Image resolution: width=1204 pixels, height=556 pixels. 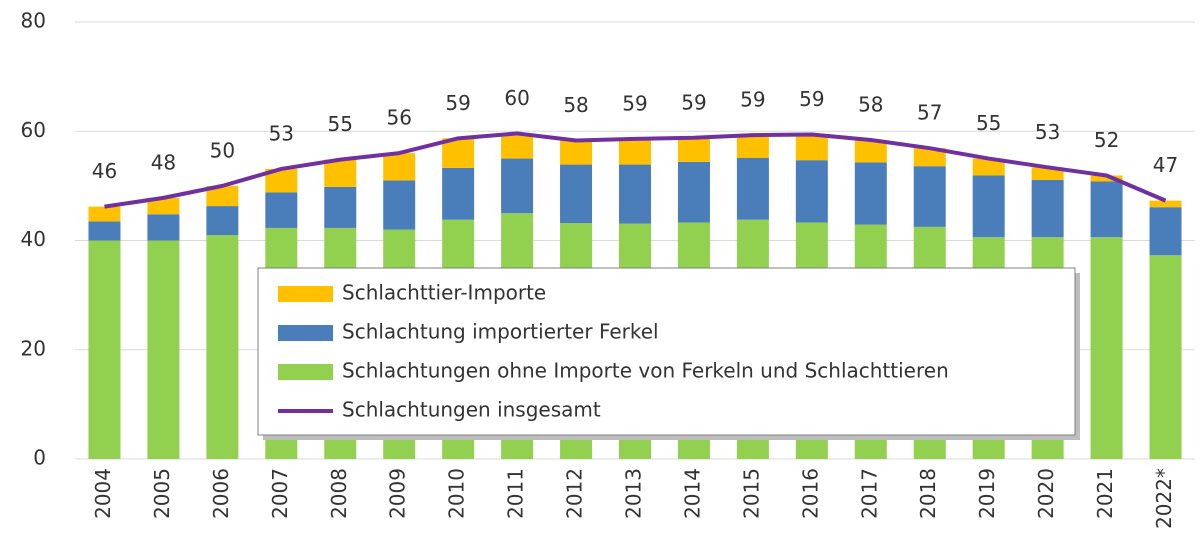 I want to click on x-tick-label: 2012, so click(x=575, y=493).